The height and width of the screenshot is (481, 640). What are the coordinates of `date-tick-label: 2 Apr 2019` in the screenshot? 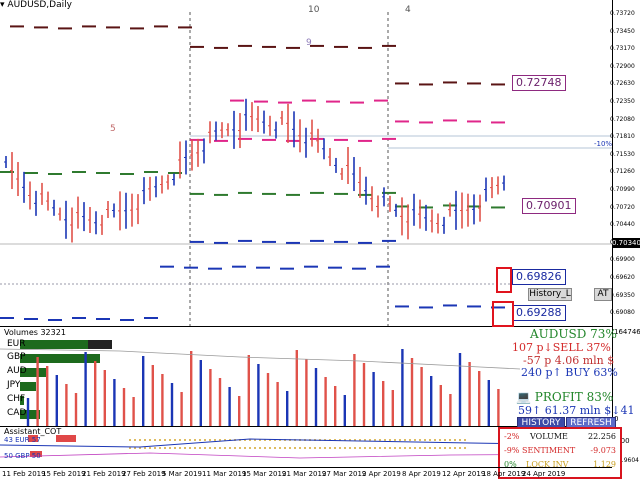 It's located at (381, 474).